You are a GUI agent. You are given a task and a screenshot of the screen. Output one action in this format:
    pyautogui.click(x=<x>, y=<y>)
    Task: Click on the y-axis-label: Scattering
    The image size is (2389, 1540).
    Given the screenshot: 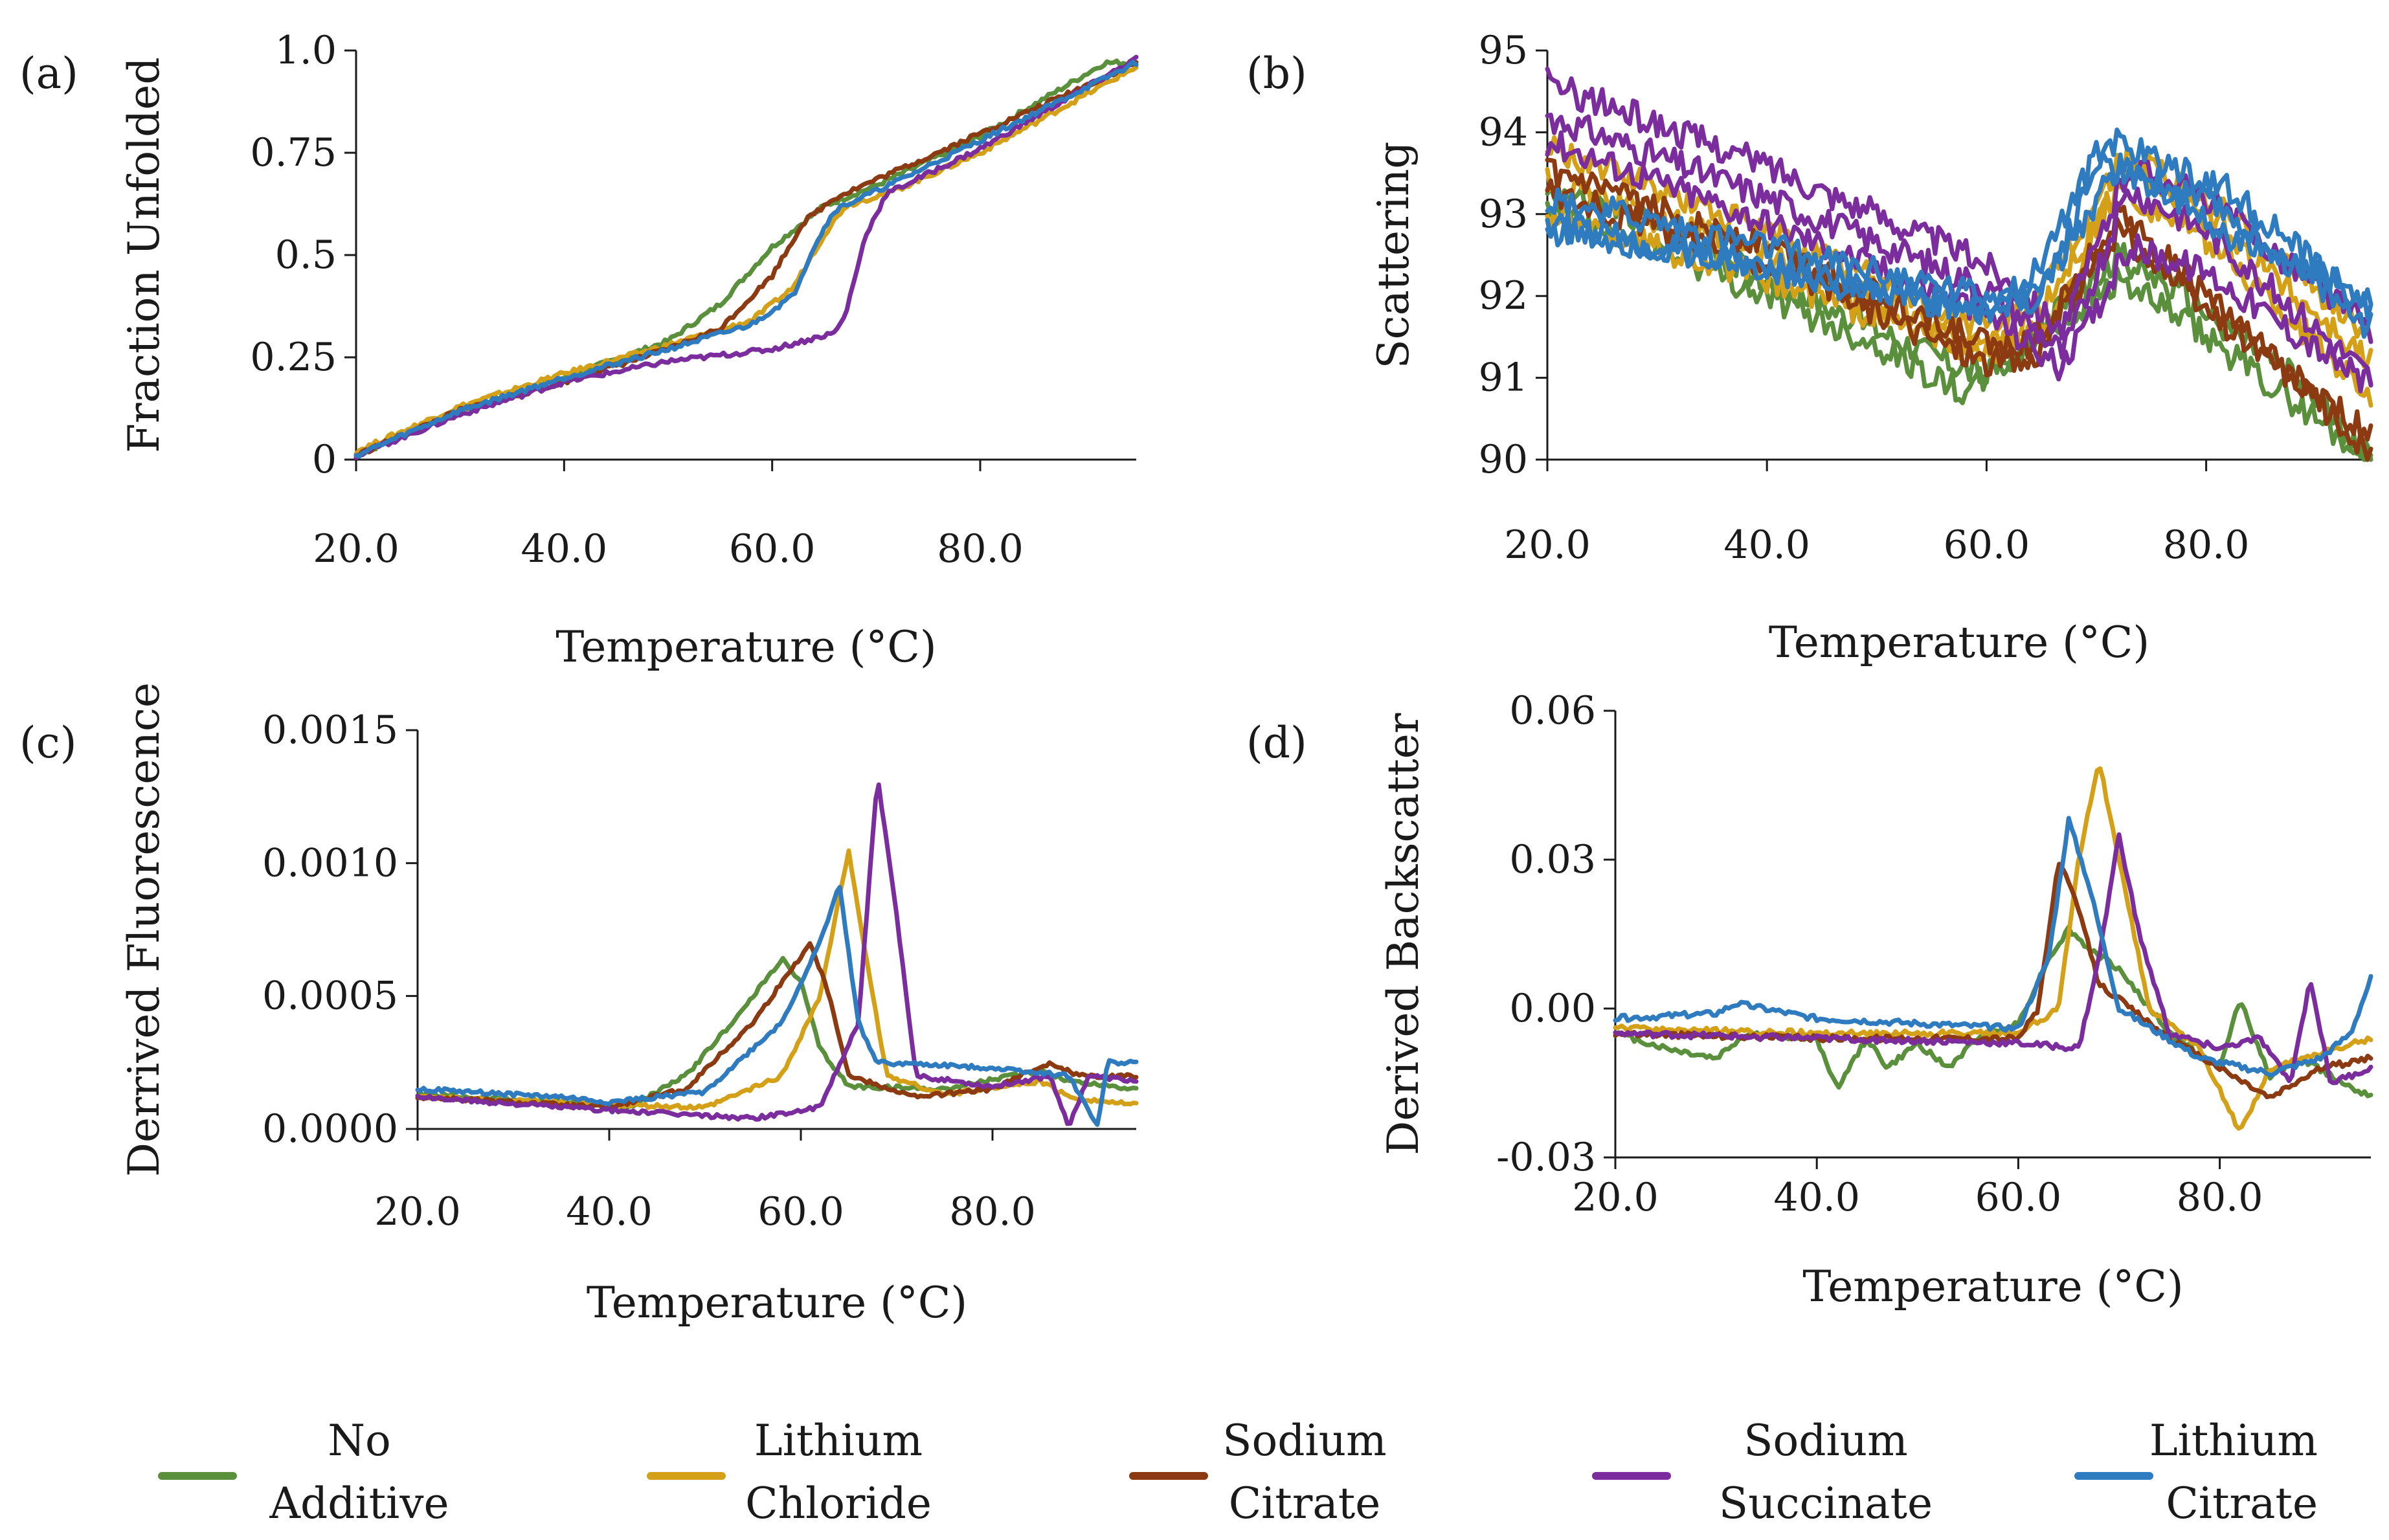 What is the action you would take?
    pyautogui.click(x=1394, y=254)
    